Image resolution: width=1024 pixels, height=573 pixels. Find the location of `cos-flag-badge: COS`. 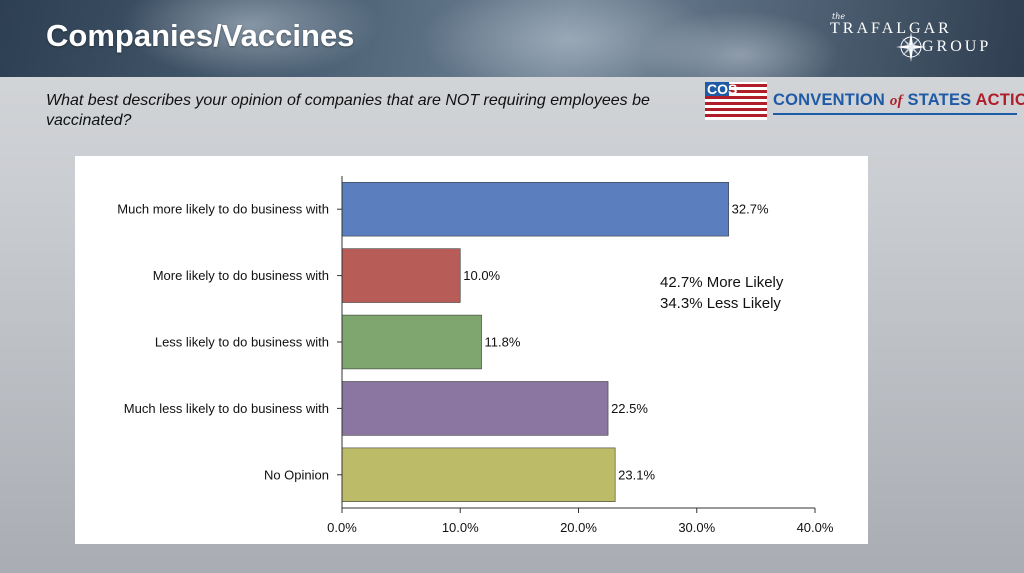

cos-flag-badge: COS is located at coordinates (736, 101).